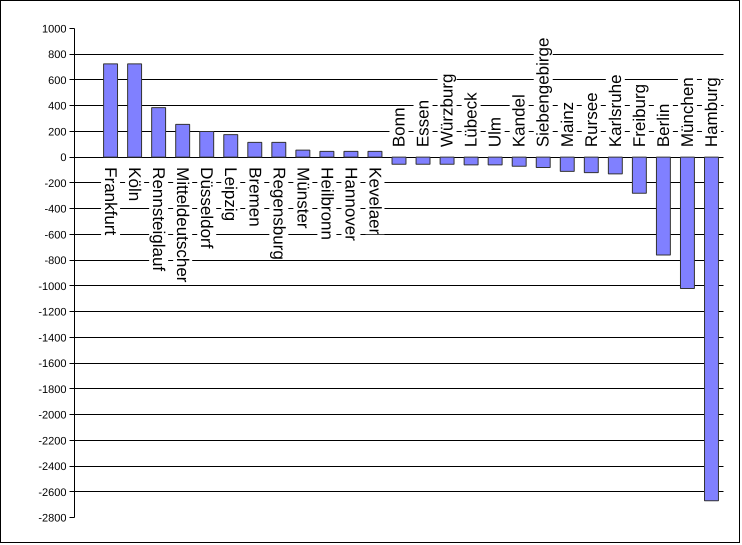 The image size is (742, 545). What do you see at coordinates (110, 201) in the screenshot?
I see `x-tick-label: Frankfurt` at bounding box center [110, 201].